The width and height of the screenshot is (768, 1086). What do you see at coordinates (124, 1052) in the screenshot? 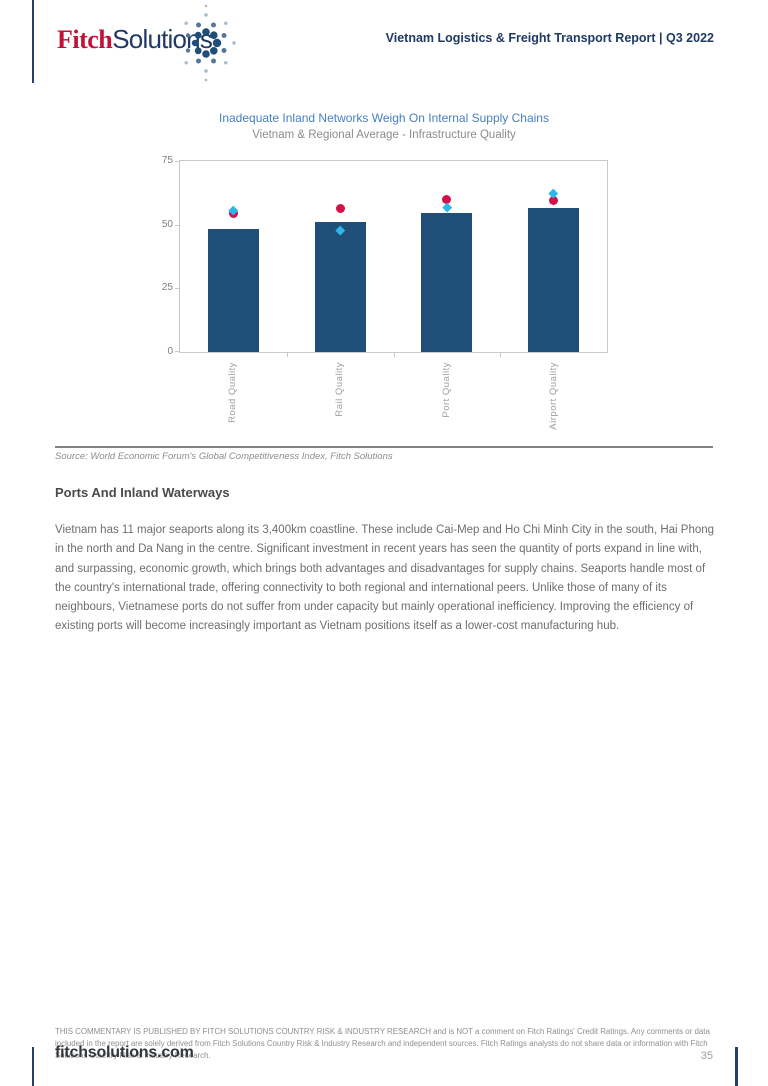
I see `footer-site-link: fitchsolutions.com` at bounding box center [124, 1052].